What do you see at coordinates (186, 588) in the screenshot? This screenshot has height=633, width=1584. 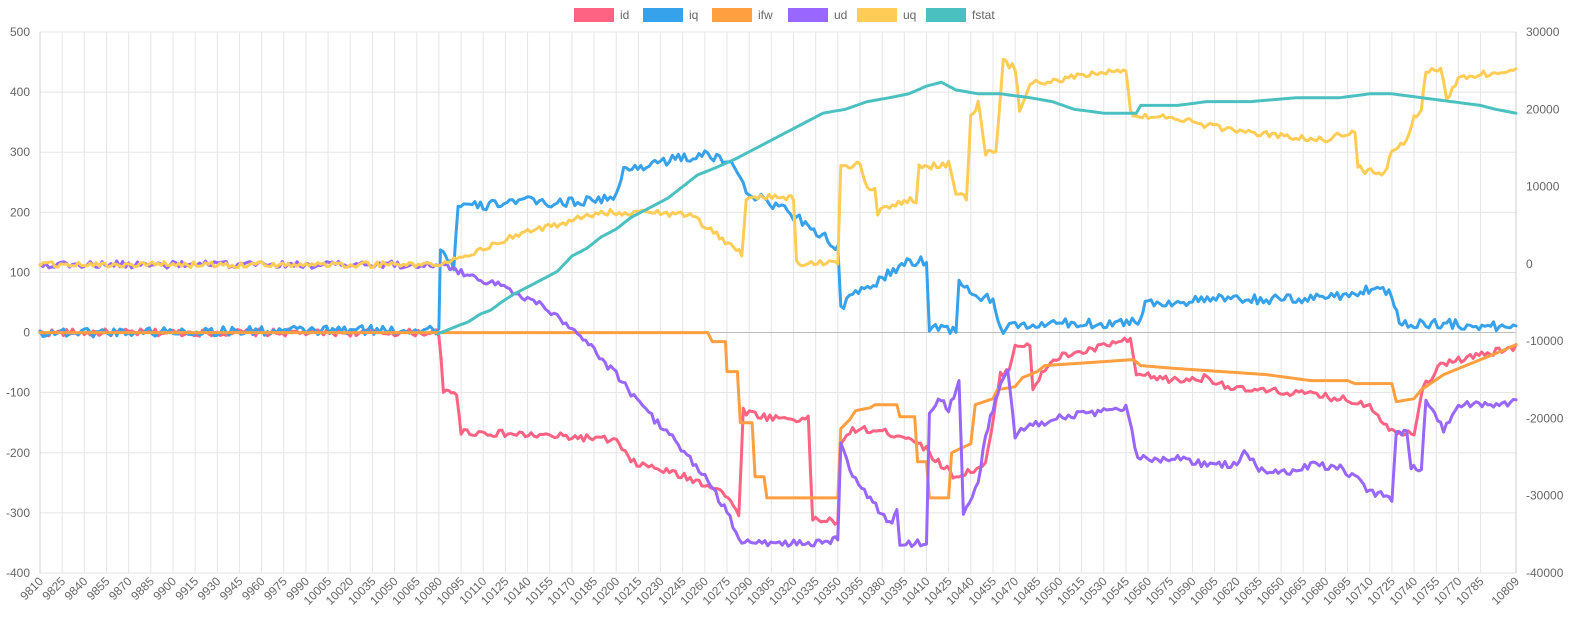 I see `x-tick-label: 9915` at bounding box center [186, 588].